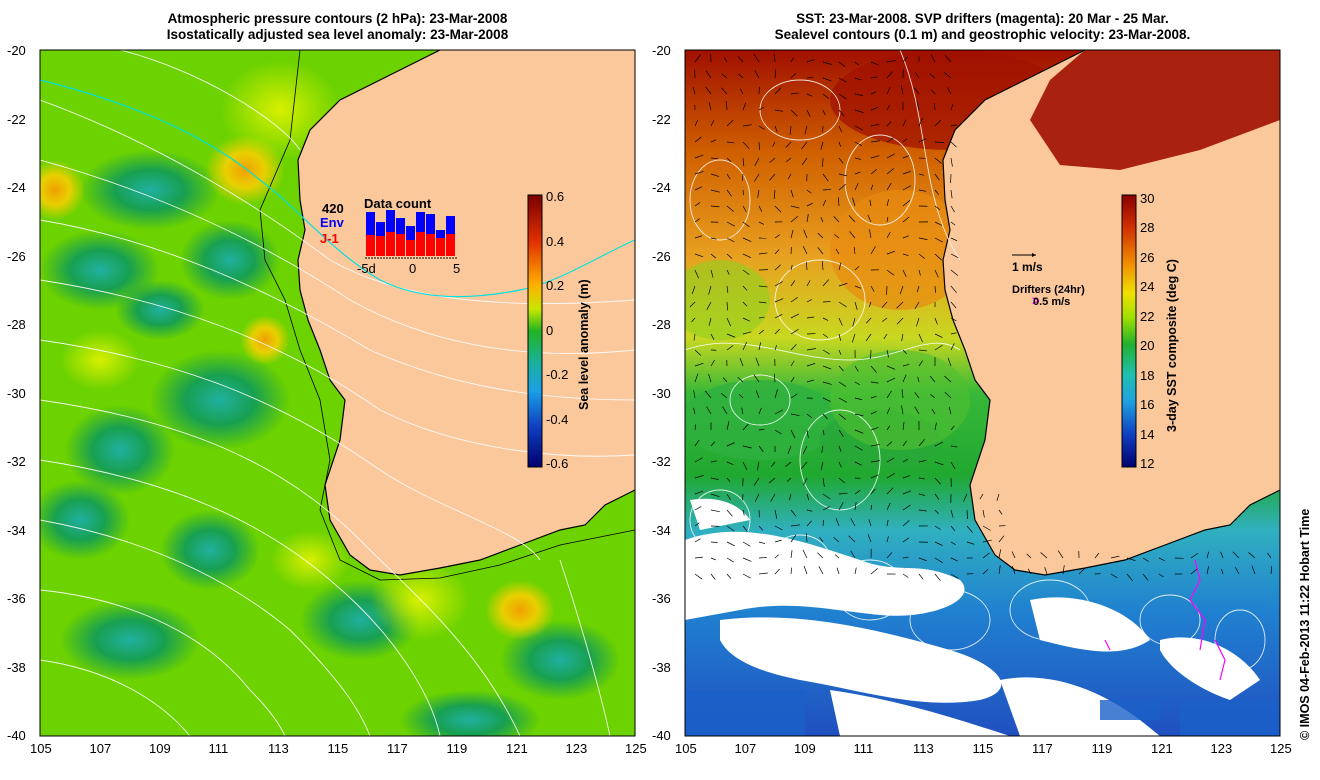 Image resolution: width=1320 pixels, height=780 pixels. Describe the element at coordinates (338, 748) in the screenshot. I see `left-x-tick-5: 115` at that location.